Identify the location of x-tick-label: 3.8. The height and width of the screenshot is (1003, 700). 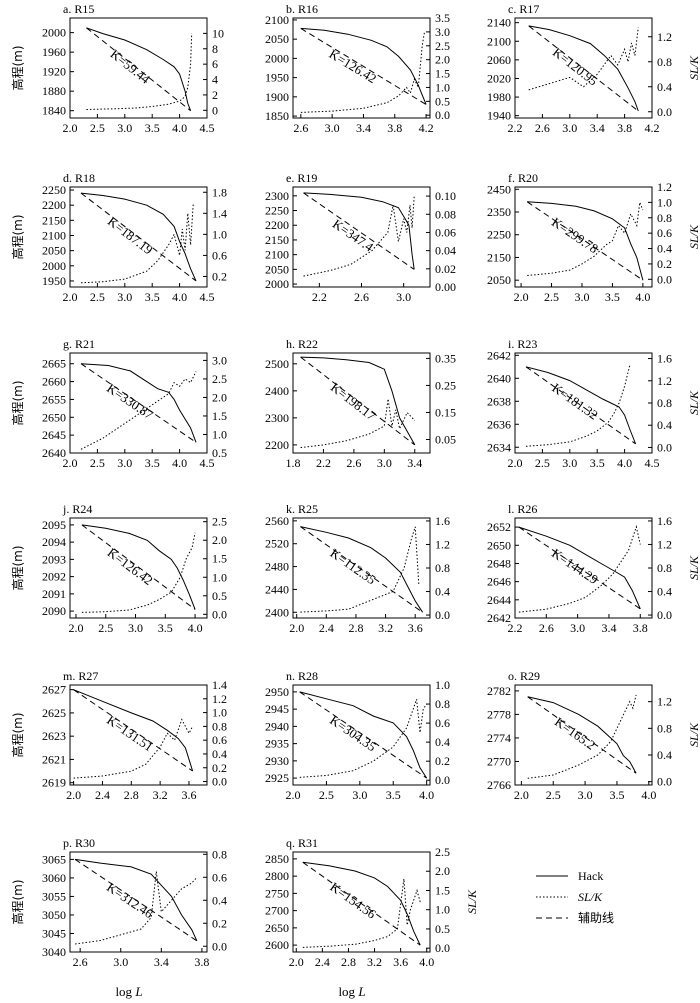
(201, 962).